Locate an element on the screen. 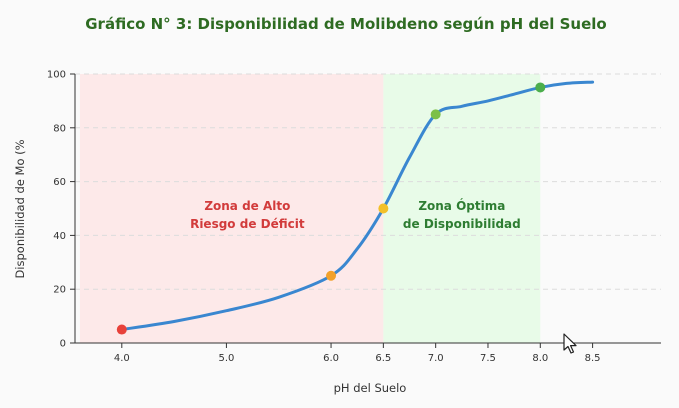 The height and width of the screenshot is (408, 679). zone-label-1-0: Zona Óptima is located at coordinates (461, 205).